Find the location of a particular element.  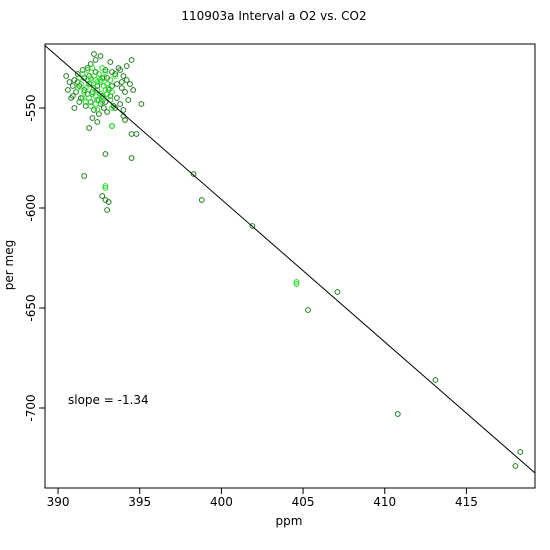

x-tick-label: 390 is located at coordinates (58, 502).